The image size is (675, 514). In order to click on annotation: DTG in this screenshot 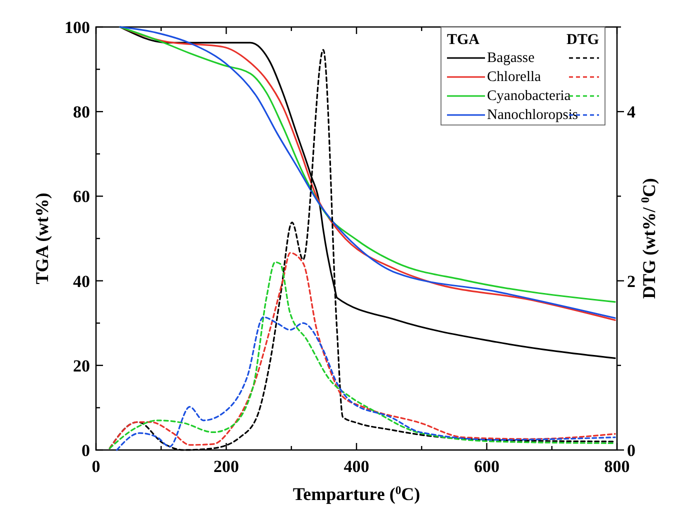, I will do `click(583, 40)`.